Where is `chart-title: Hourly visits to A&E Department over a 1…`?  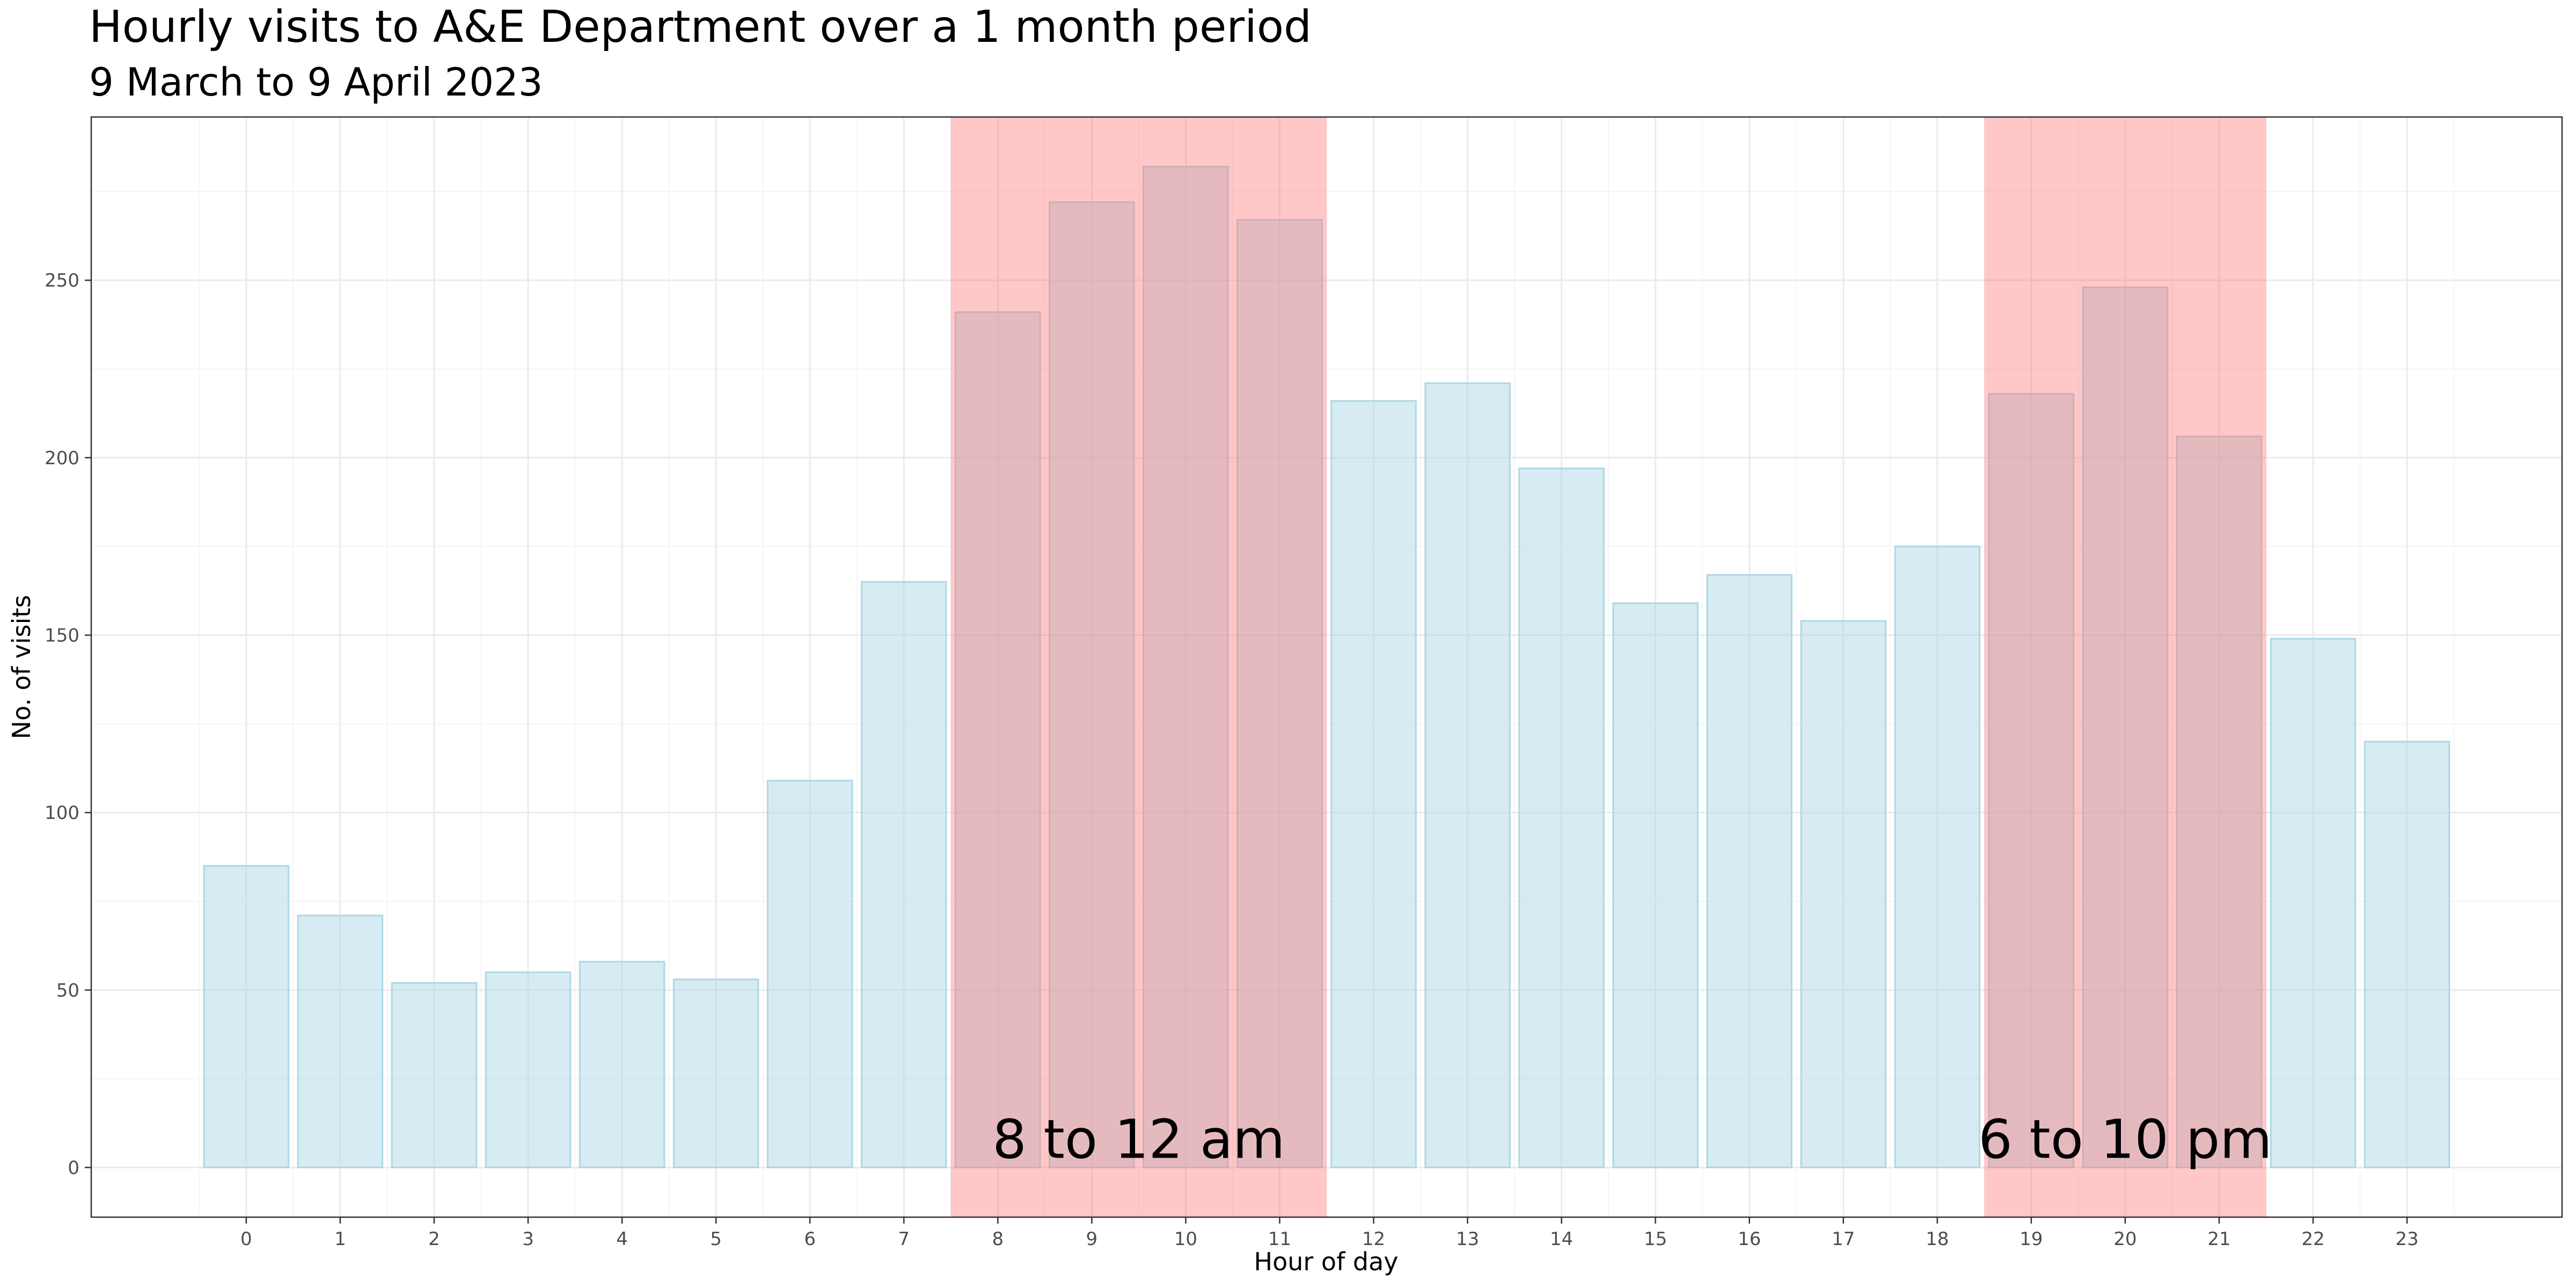
chart-title: Hourly visits to A&E Department over a 1… is located at coordinates (700, 27).